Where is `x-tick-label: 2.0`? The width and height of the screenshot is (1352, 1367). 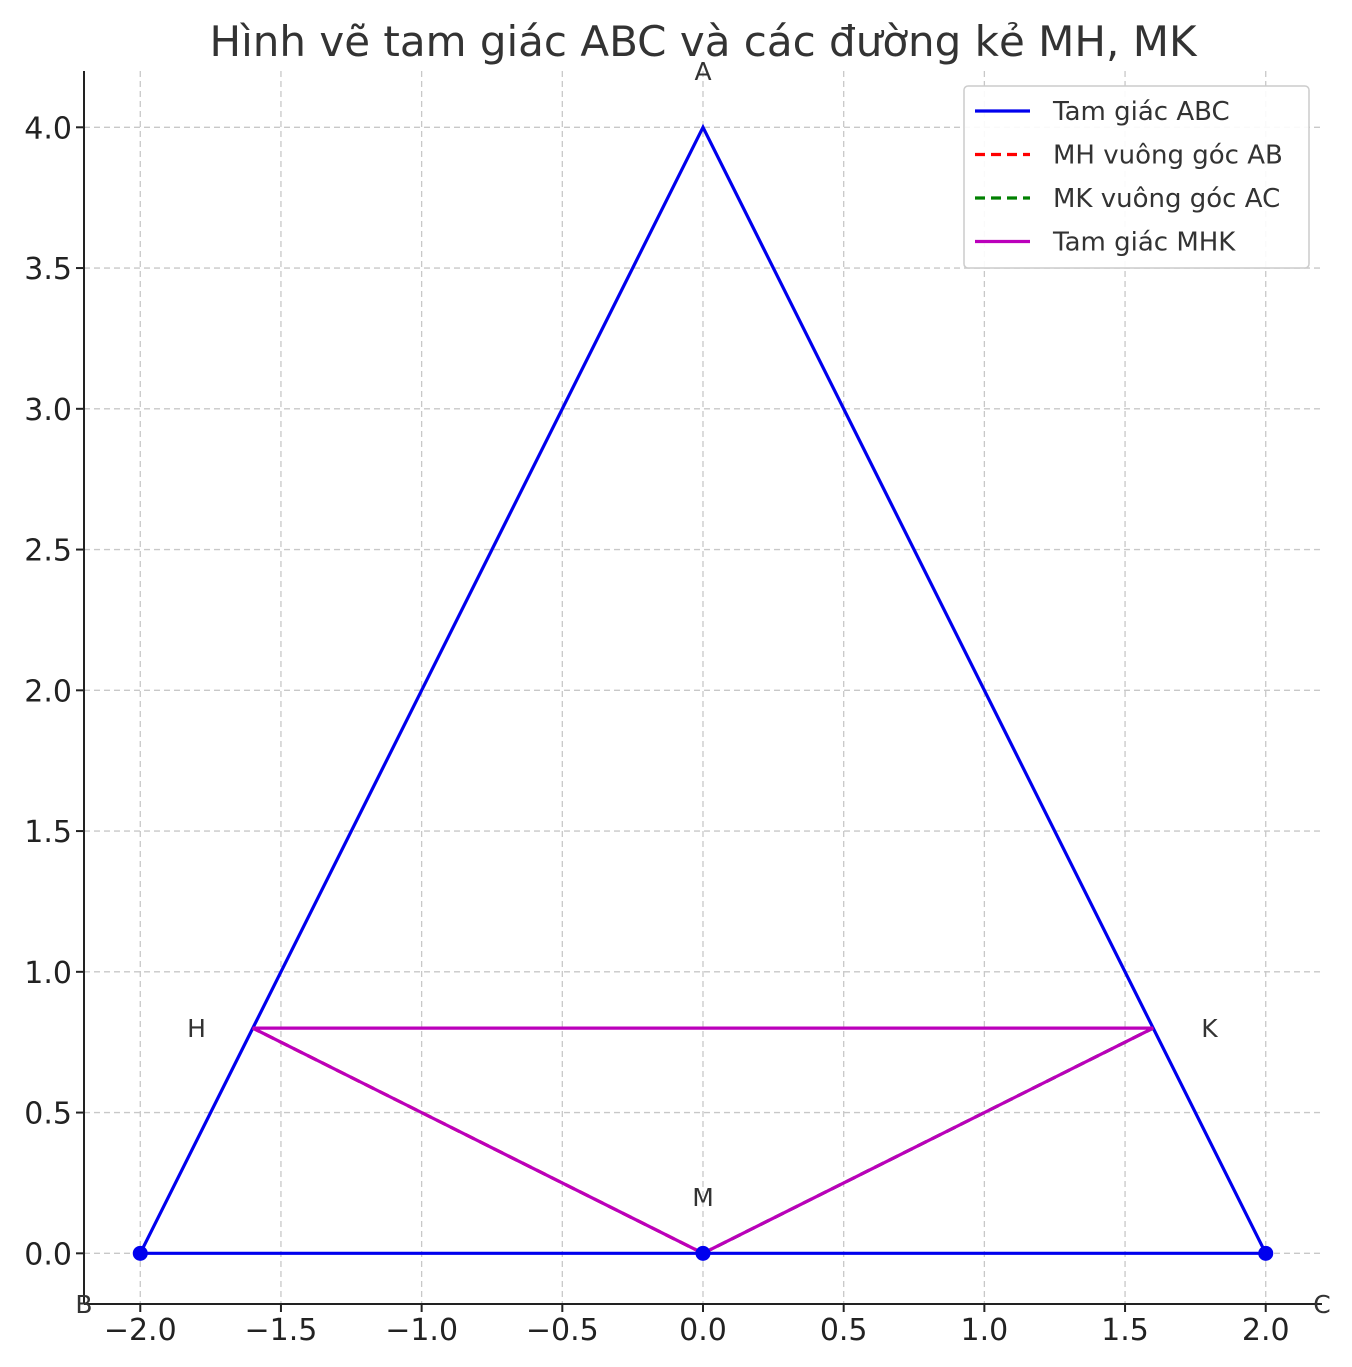
x-tick-label: 2.0 is located at coordinates (1266, 1330).